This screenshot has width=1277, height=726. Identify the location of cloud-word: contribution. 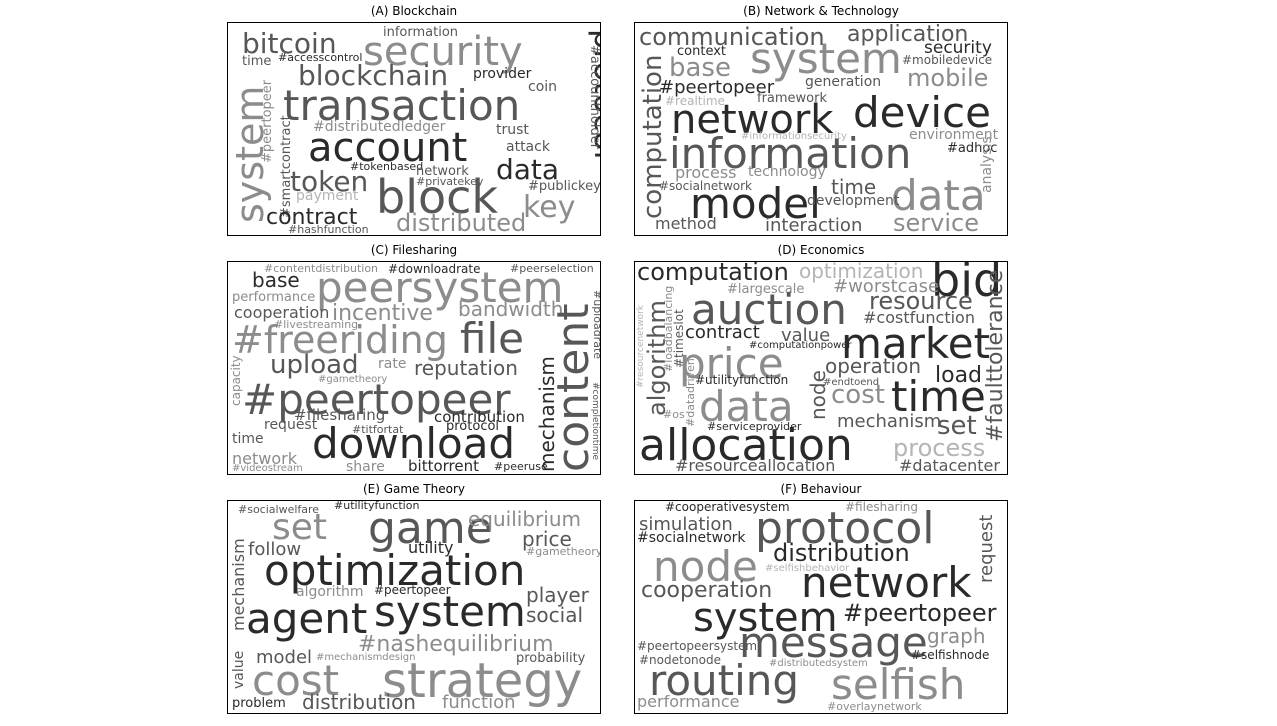
(479, 417).